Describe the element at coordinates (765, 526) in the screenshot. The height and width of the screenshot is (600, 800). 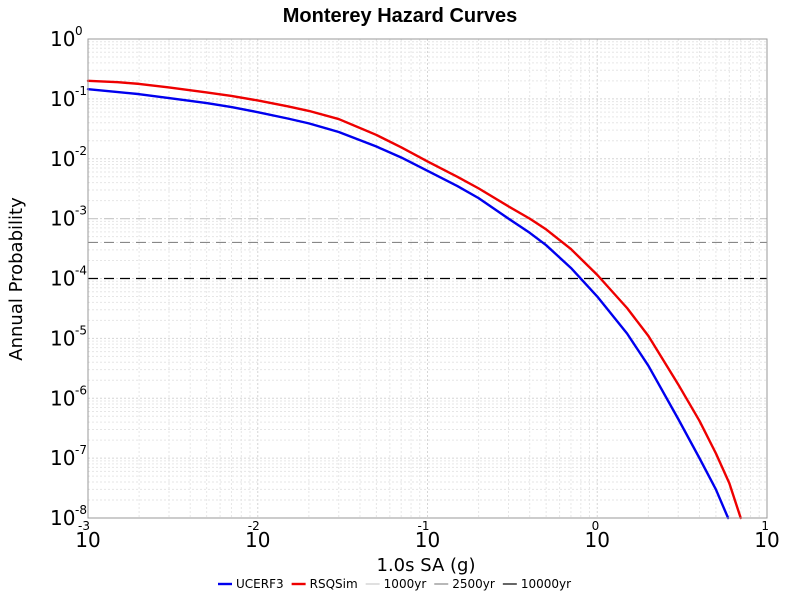
I see `x-tick-exponent: 1` at that location.